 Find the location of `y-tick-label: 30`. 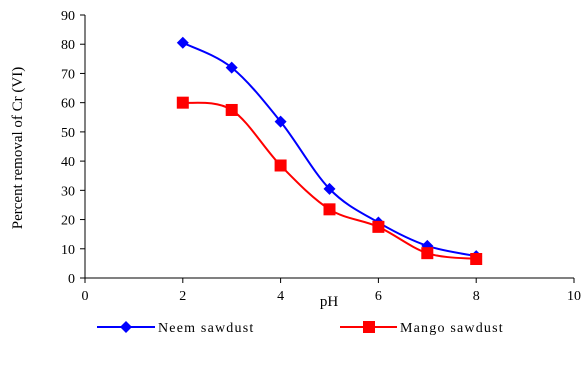

y-tick-label: 30 is located at coordinates (68, 191).